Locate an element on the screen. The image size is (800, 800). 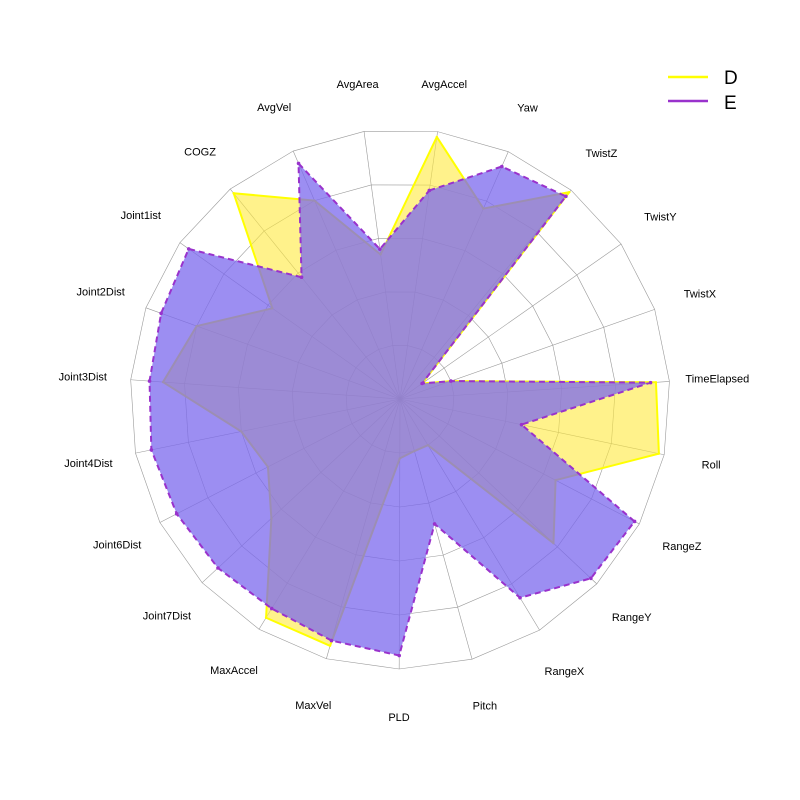
axis-label-maxaccel: MaxAccel is located at coordinates (234, 671).